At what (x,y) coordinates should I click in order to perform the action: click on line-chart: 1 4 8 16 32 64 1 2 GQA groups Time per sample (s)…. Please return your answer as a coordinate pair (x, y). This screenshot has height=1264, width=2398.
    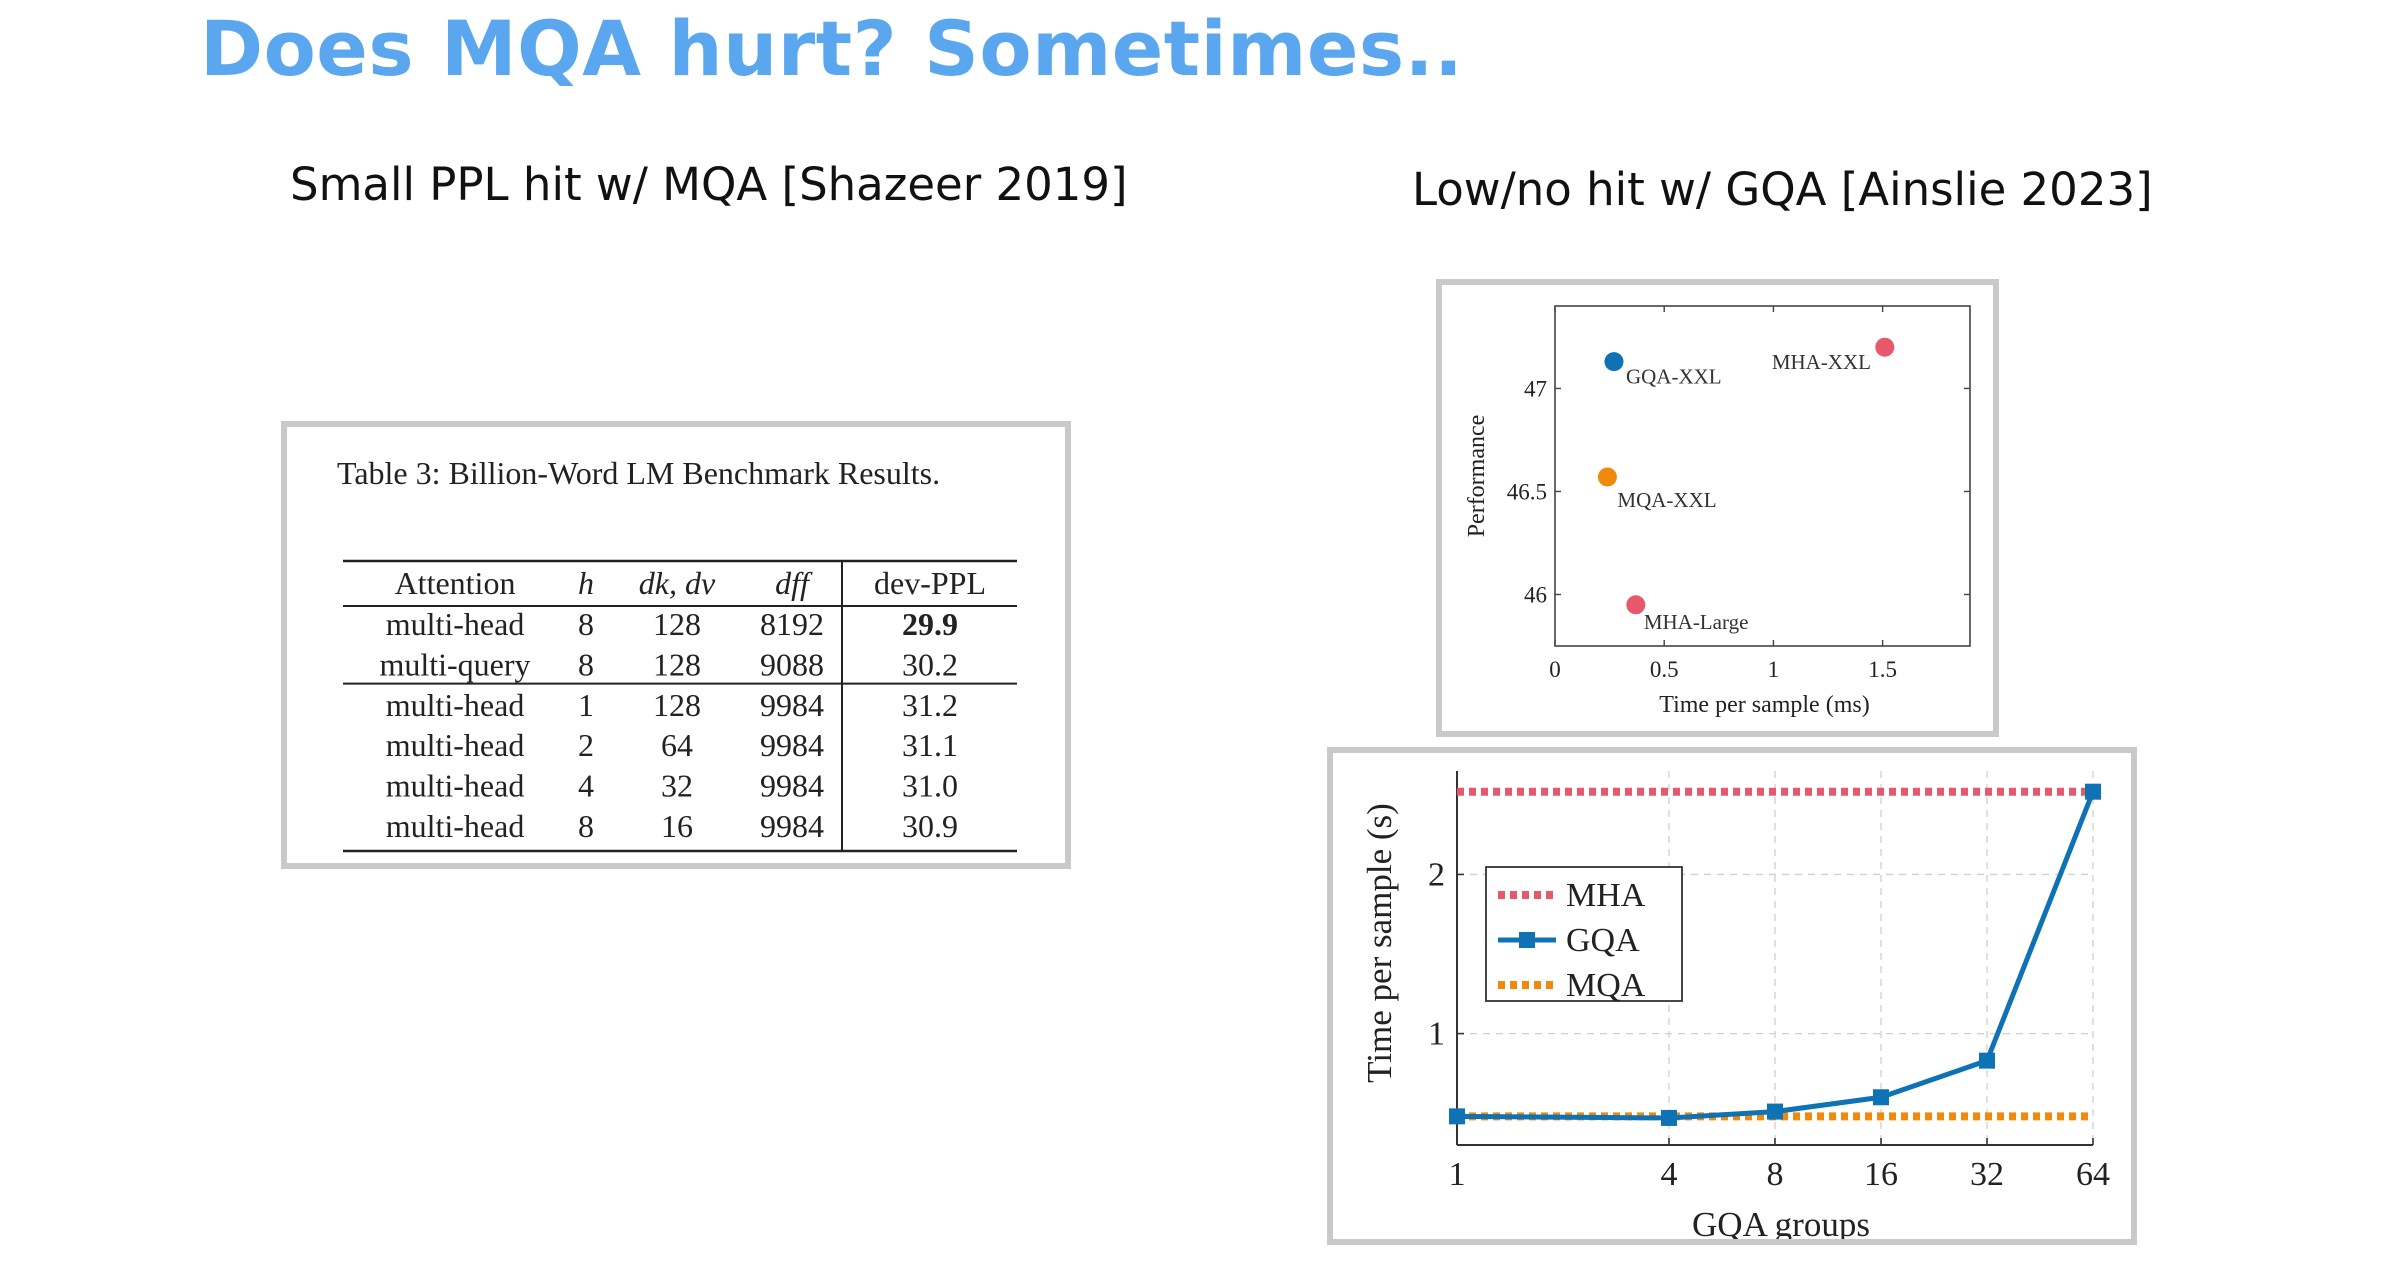
    Looking at the image, I should click on (1735, 1007).